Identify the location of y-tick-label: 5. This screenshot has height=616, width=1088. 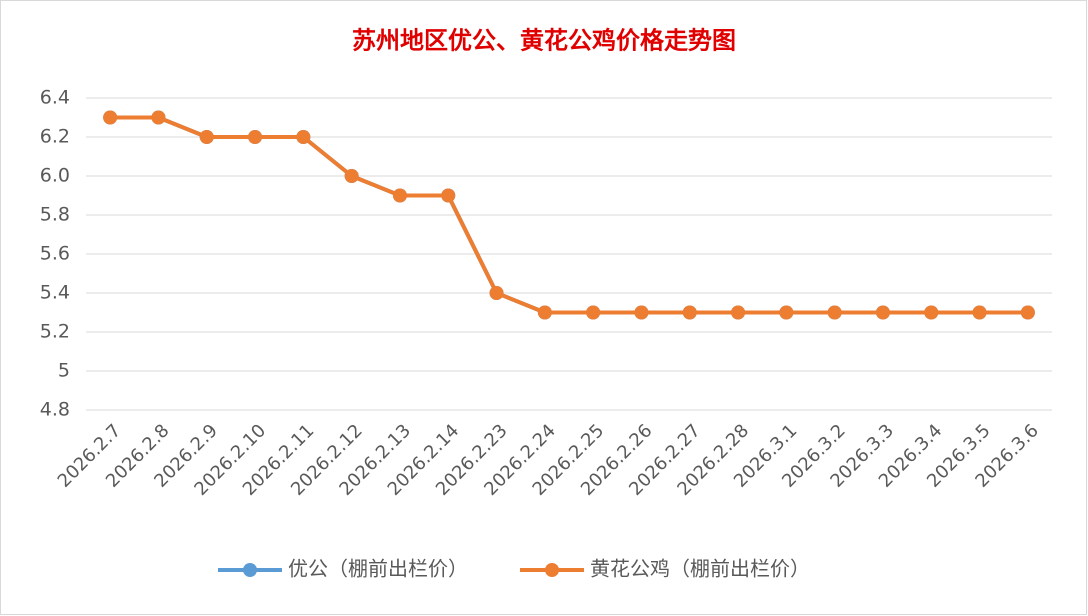
(64, 371).